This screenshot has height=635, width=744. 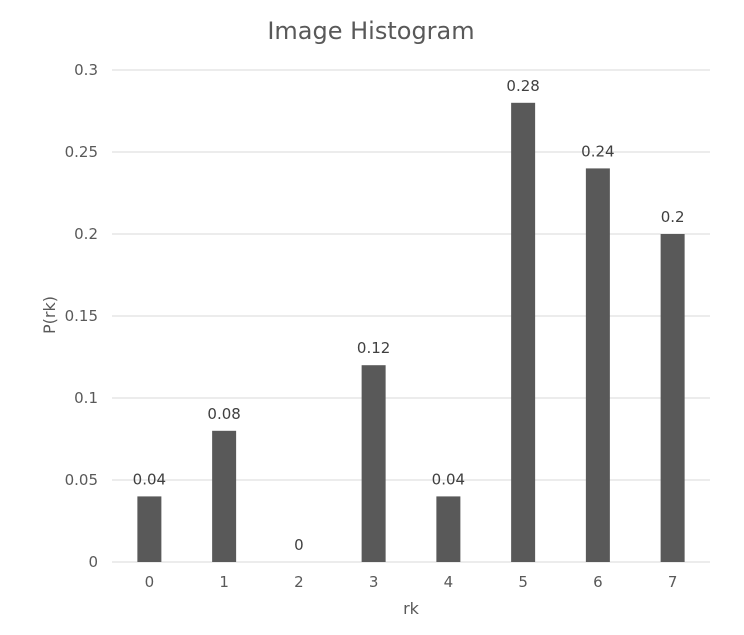 I want to click on y-tick-label: 0.1, so click(x=86, y=398).